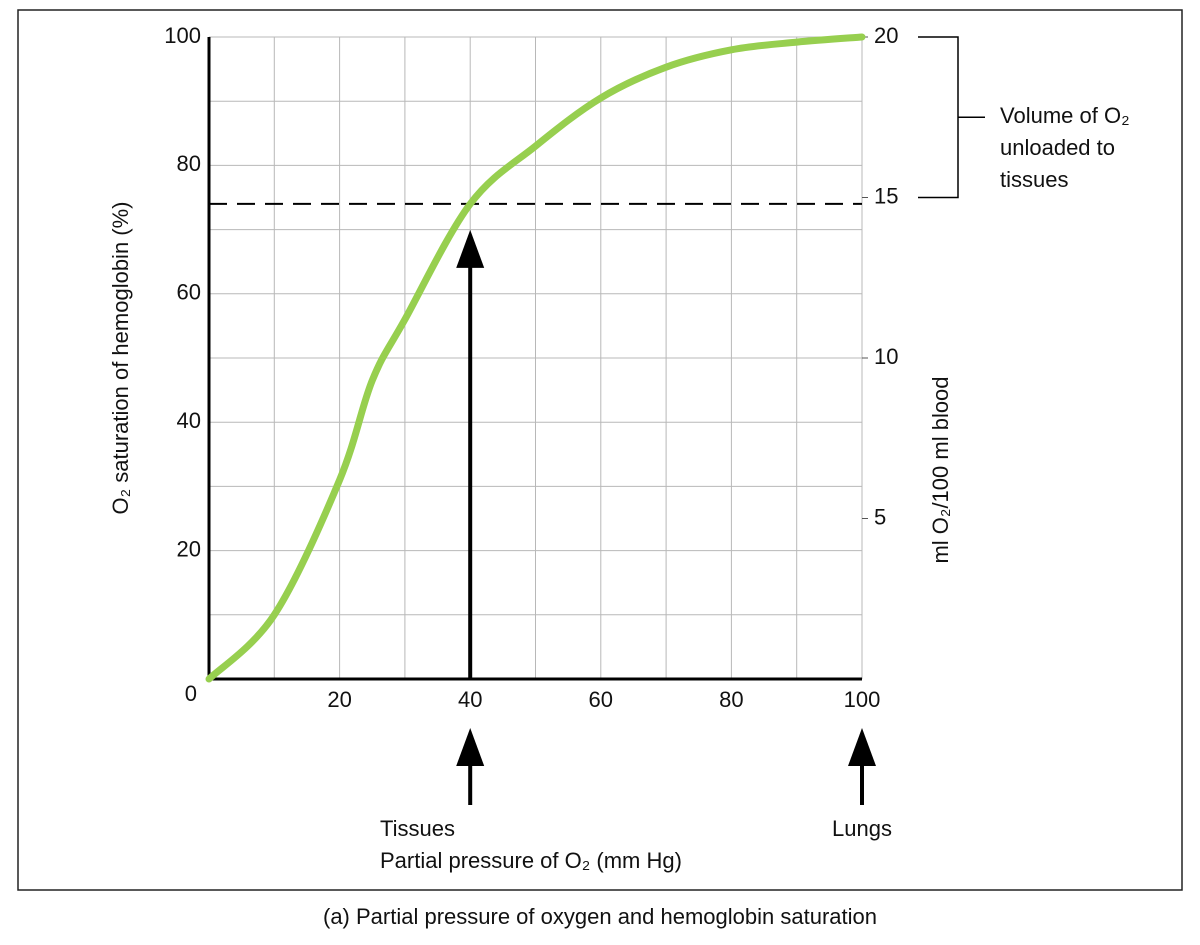  Describe the element at coordinates (189, 163) in the screenshot. I see `y-tick-label: 80` at that location.